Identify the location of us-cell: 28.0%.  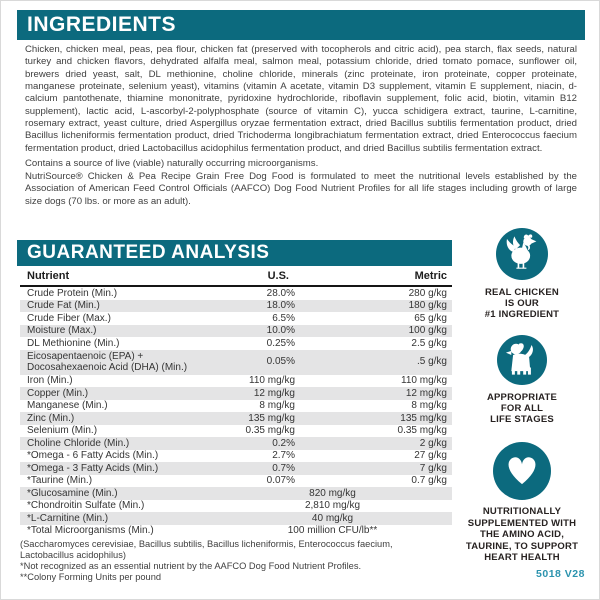
(280, 293).